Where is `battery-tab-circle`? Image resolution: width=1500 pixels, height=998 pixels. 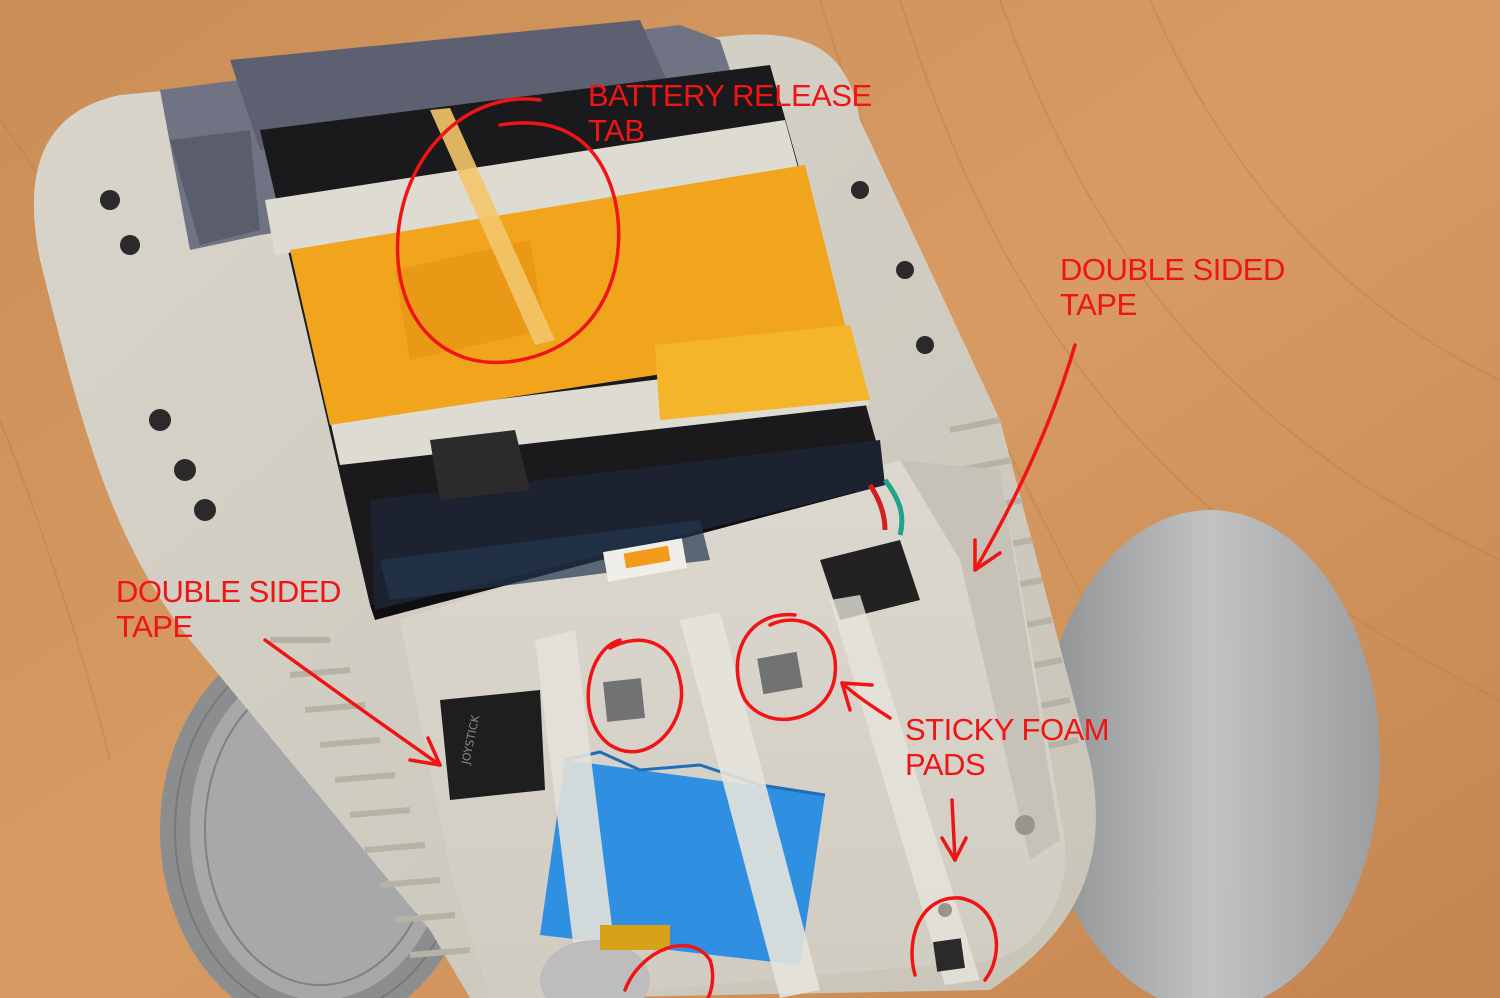 battery-tab-circle is located at coordinates (508, 231).